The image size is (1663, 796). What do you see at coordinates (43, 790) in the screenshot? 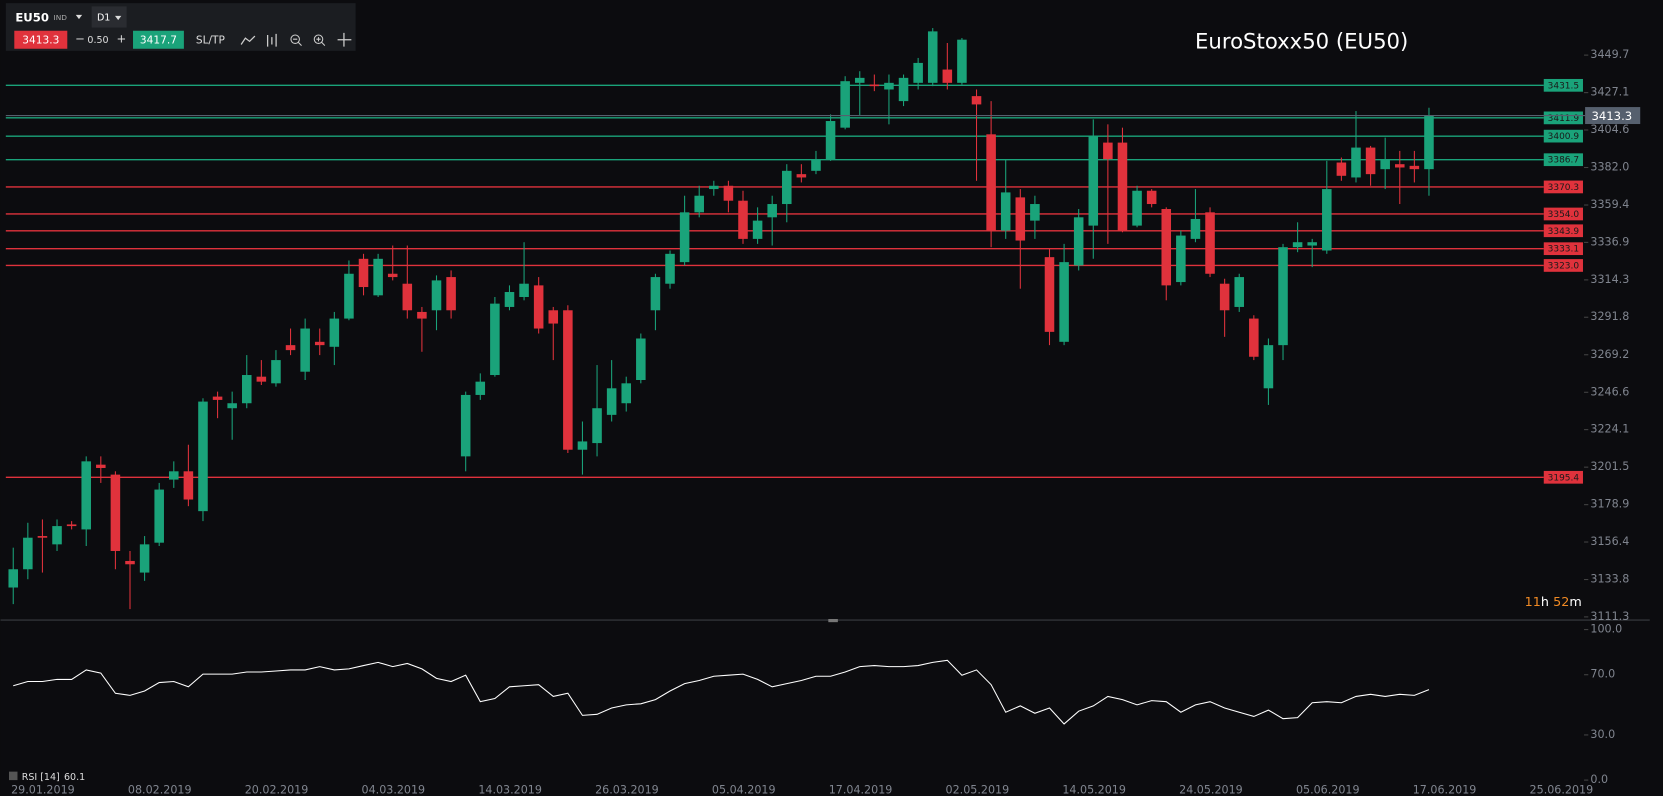
I see `x-tick-label: 29.01.2019` at bounding box center [43, 790].